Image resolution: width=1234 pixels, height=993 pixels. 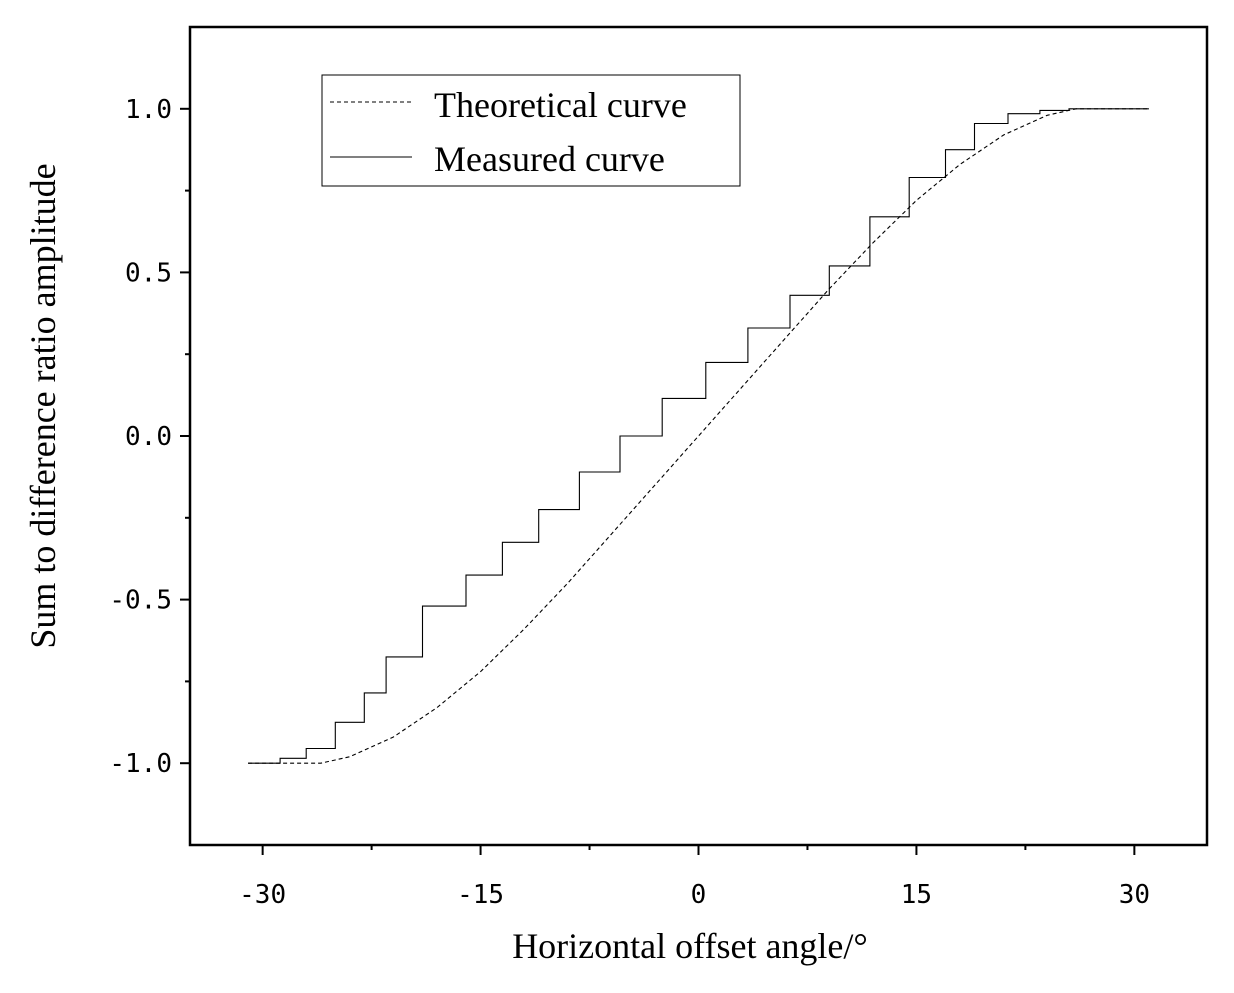 I want to click on legend: Theoretical curve Measured curve, so click(x=531, y=130).